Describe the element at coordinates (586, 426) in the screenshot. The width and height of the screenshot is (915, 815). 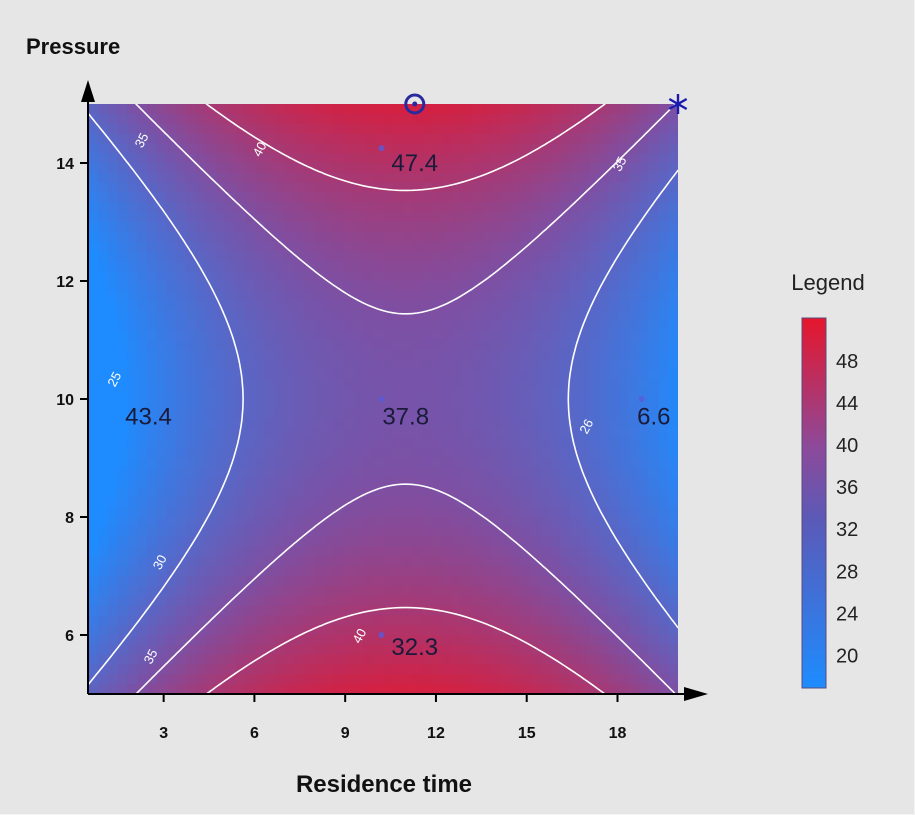
I see `contour-label: 26` at that location.